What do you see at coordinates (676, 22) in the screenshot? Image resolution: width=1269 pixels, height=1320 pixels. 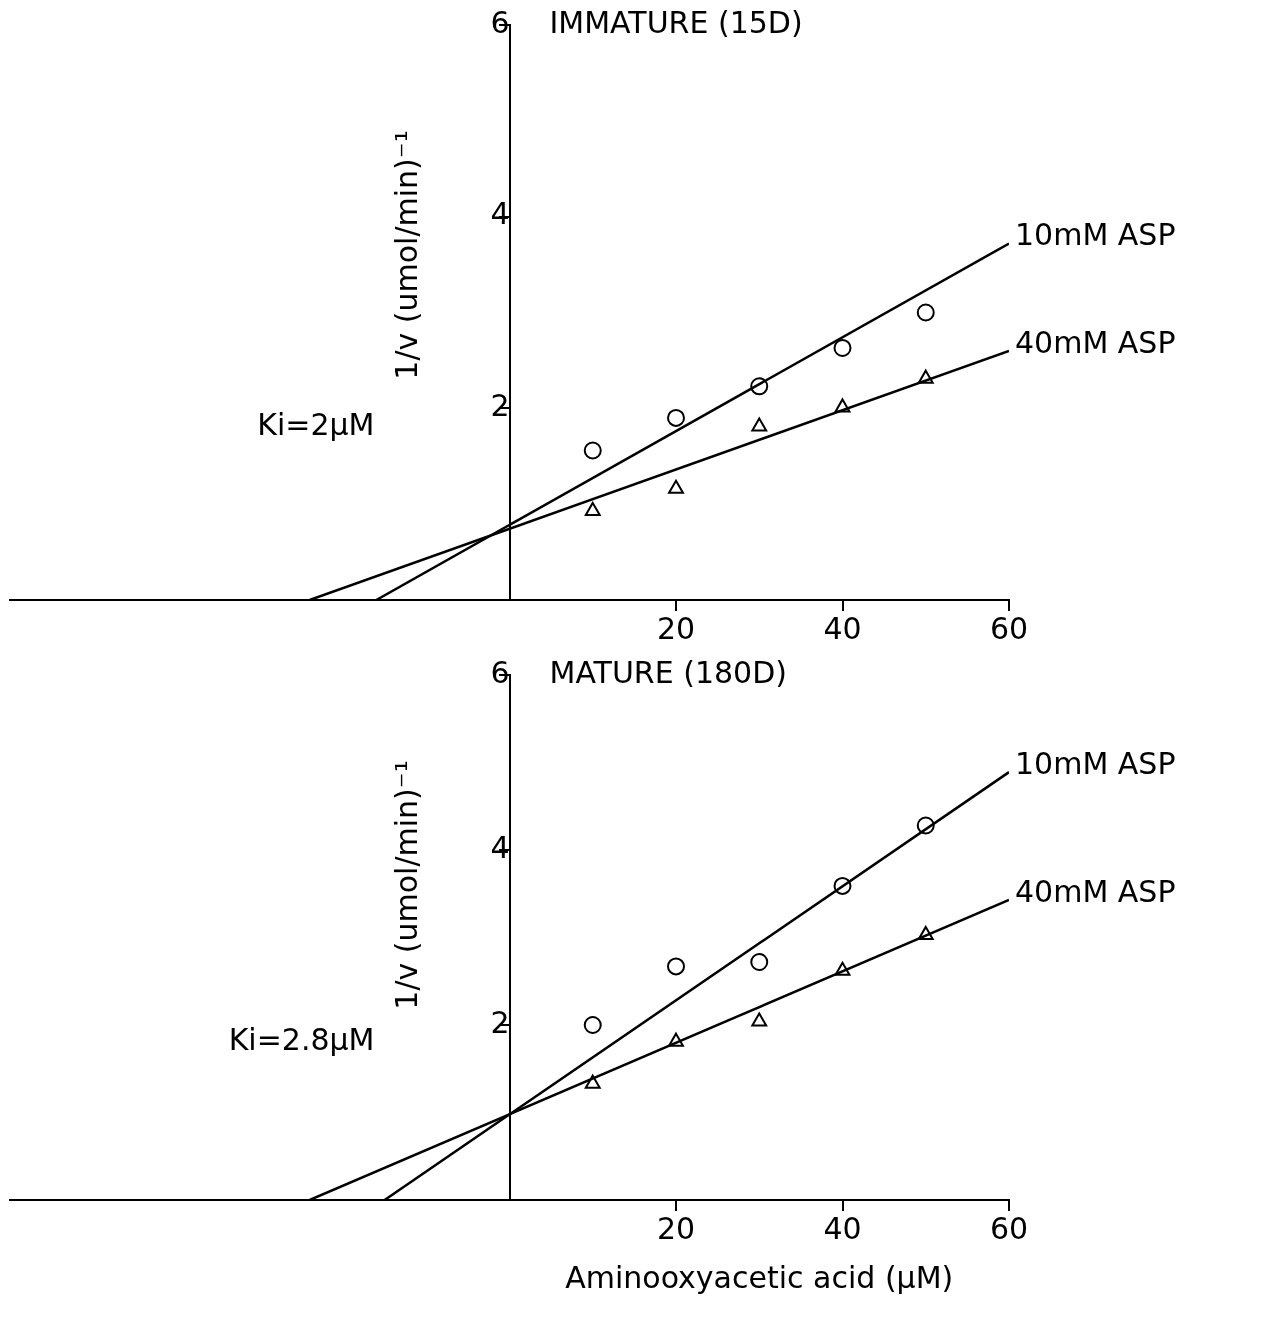 I see `chart-title: IMMATURE (15D)` at bounding box center [676, 22].